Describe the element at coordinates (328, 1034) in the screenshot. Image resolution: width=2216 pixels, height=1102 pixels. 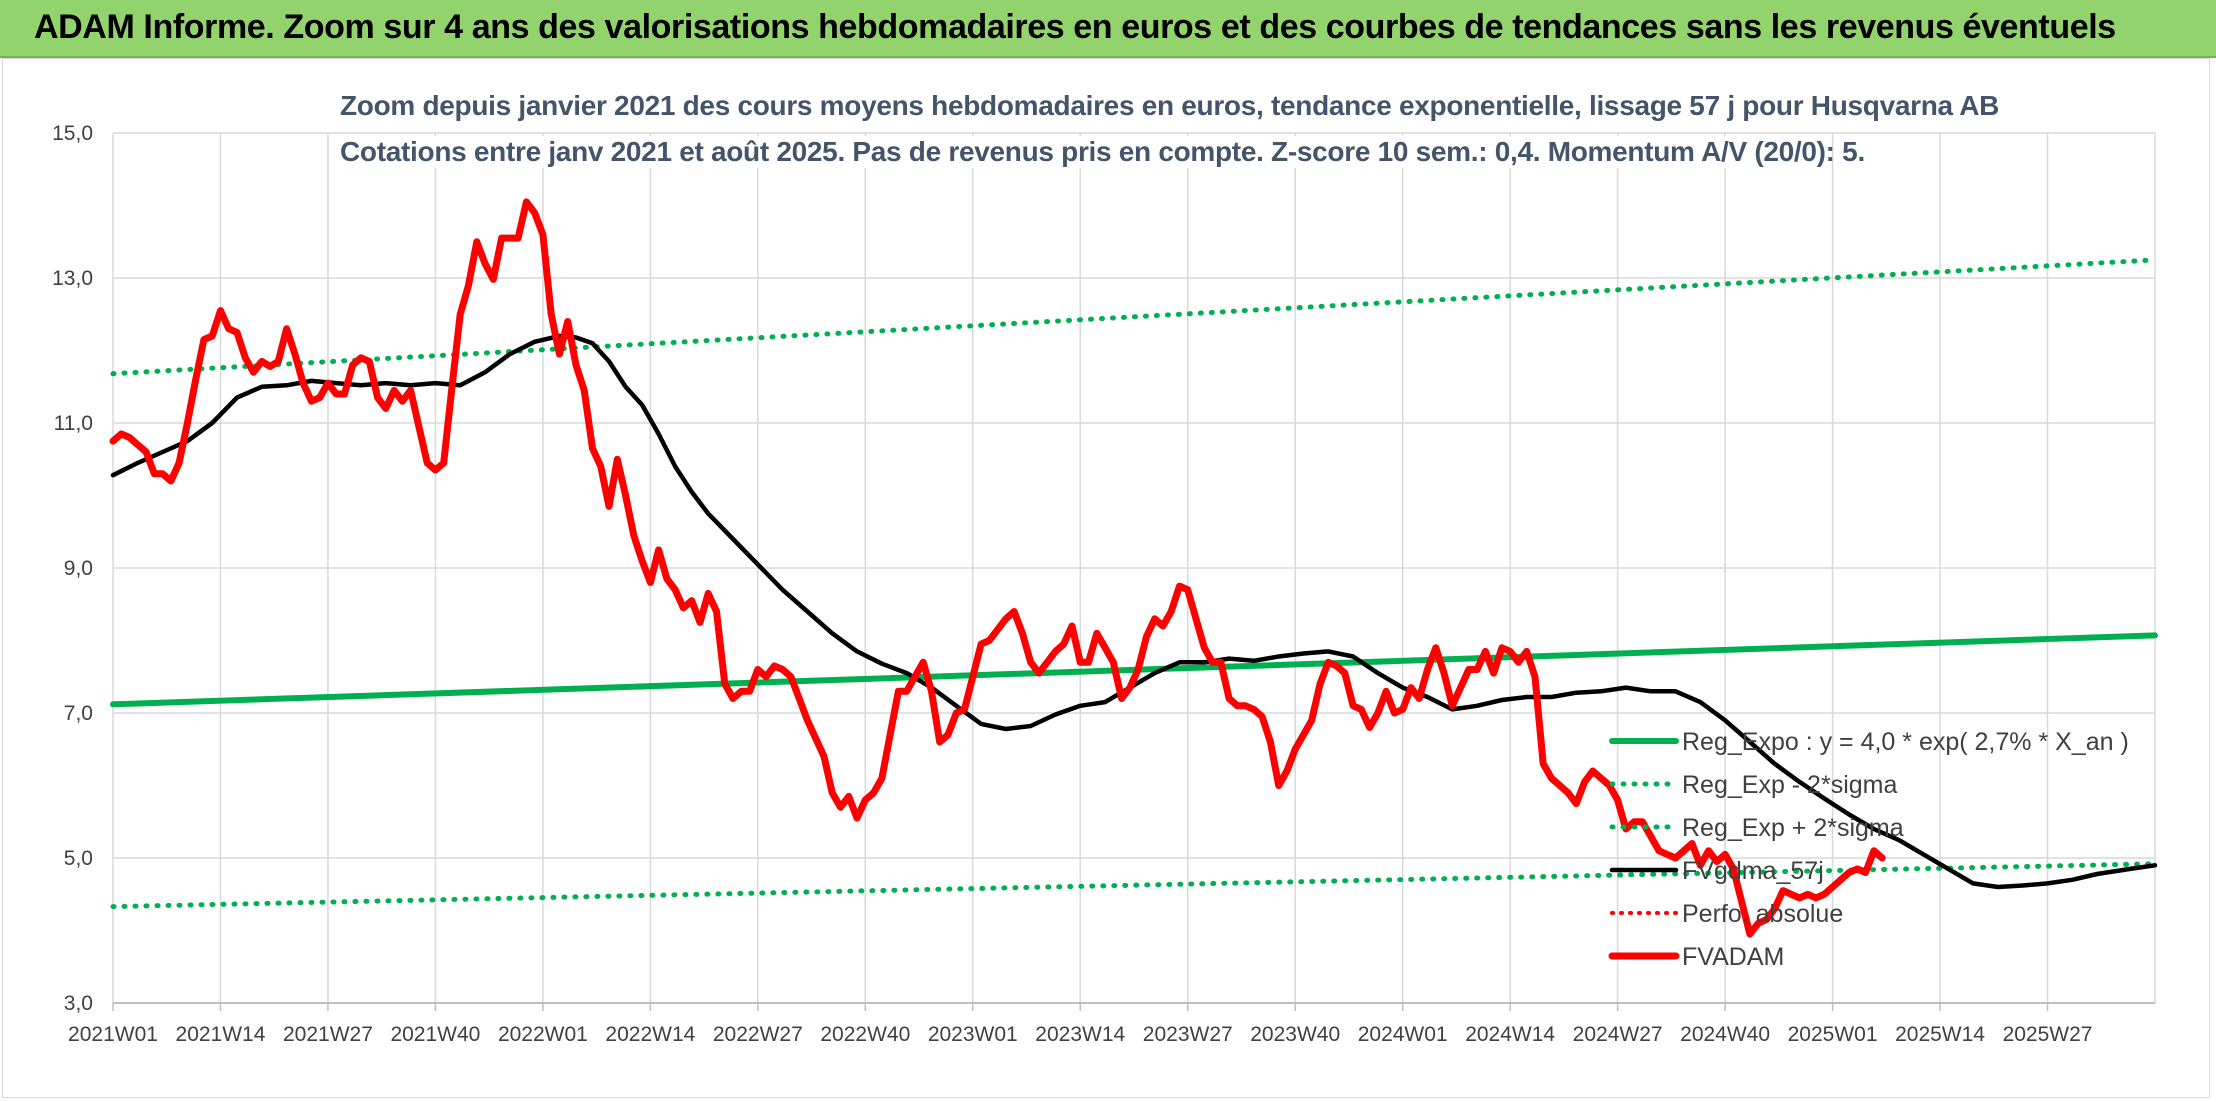
I see `x-tick-label: 2021W27` at that location.